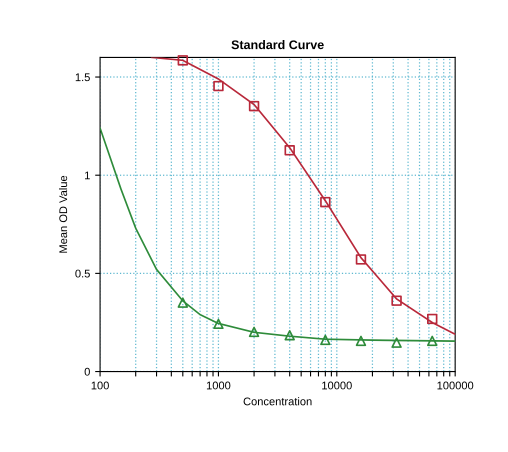 The image size is (508, 452). What do you see at coordinates (218, 386) in the screenshot?
I see `x-tick-label: 1000` at bounding box center [218, 386].